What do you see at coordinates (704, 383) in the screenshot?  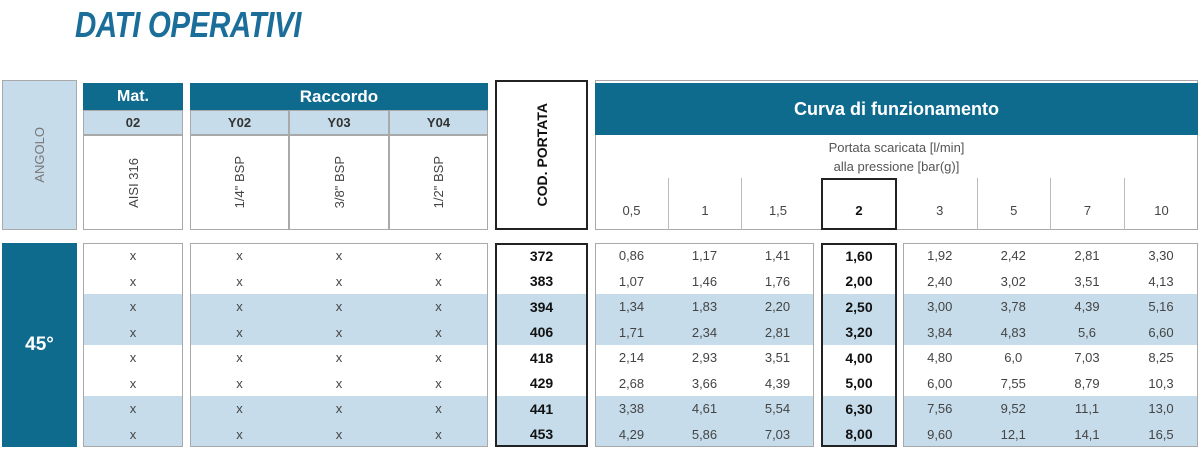 I see `flow-value: 3,66` at bounding box center [704, 383].